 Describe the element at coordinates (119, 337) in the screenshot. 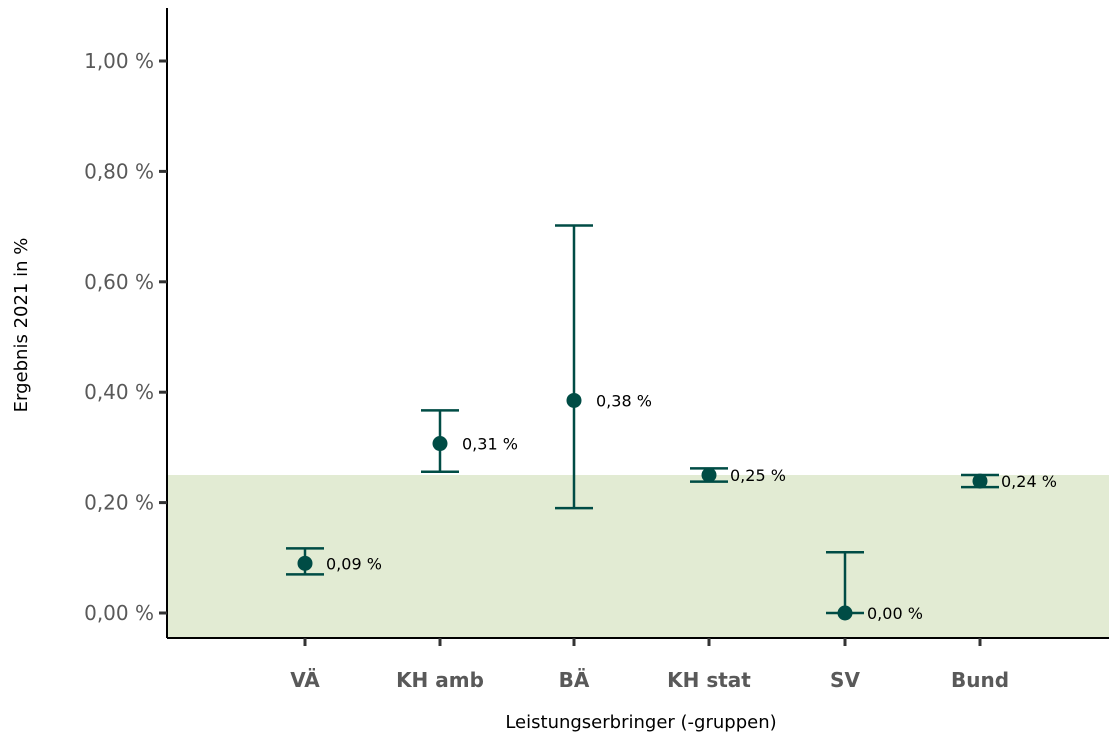

I see `y-tick-labels: 0,00 % 0,20 % 0,40 % 0,60 % 0,80 % 1,00 %` at that location.